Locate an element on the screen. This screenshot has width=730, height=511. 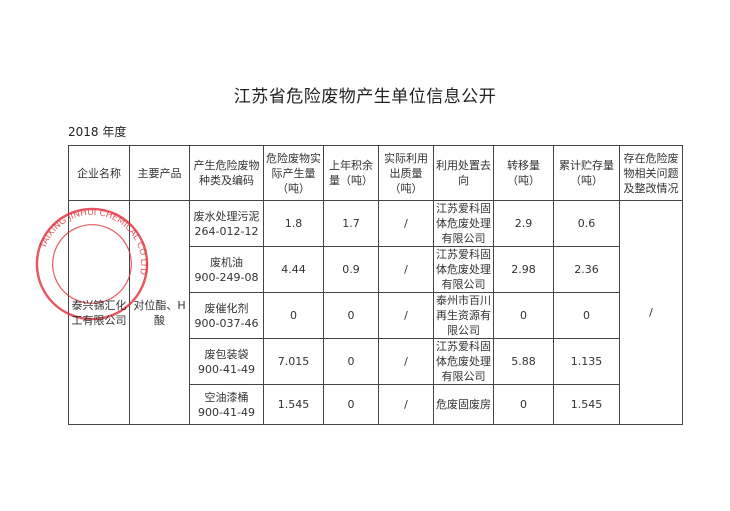
table-row: 废催化剂 900-037-46 0 0/泰州市百川再生资源有限公司 0 0 is located at coordinates (376, 315).